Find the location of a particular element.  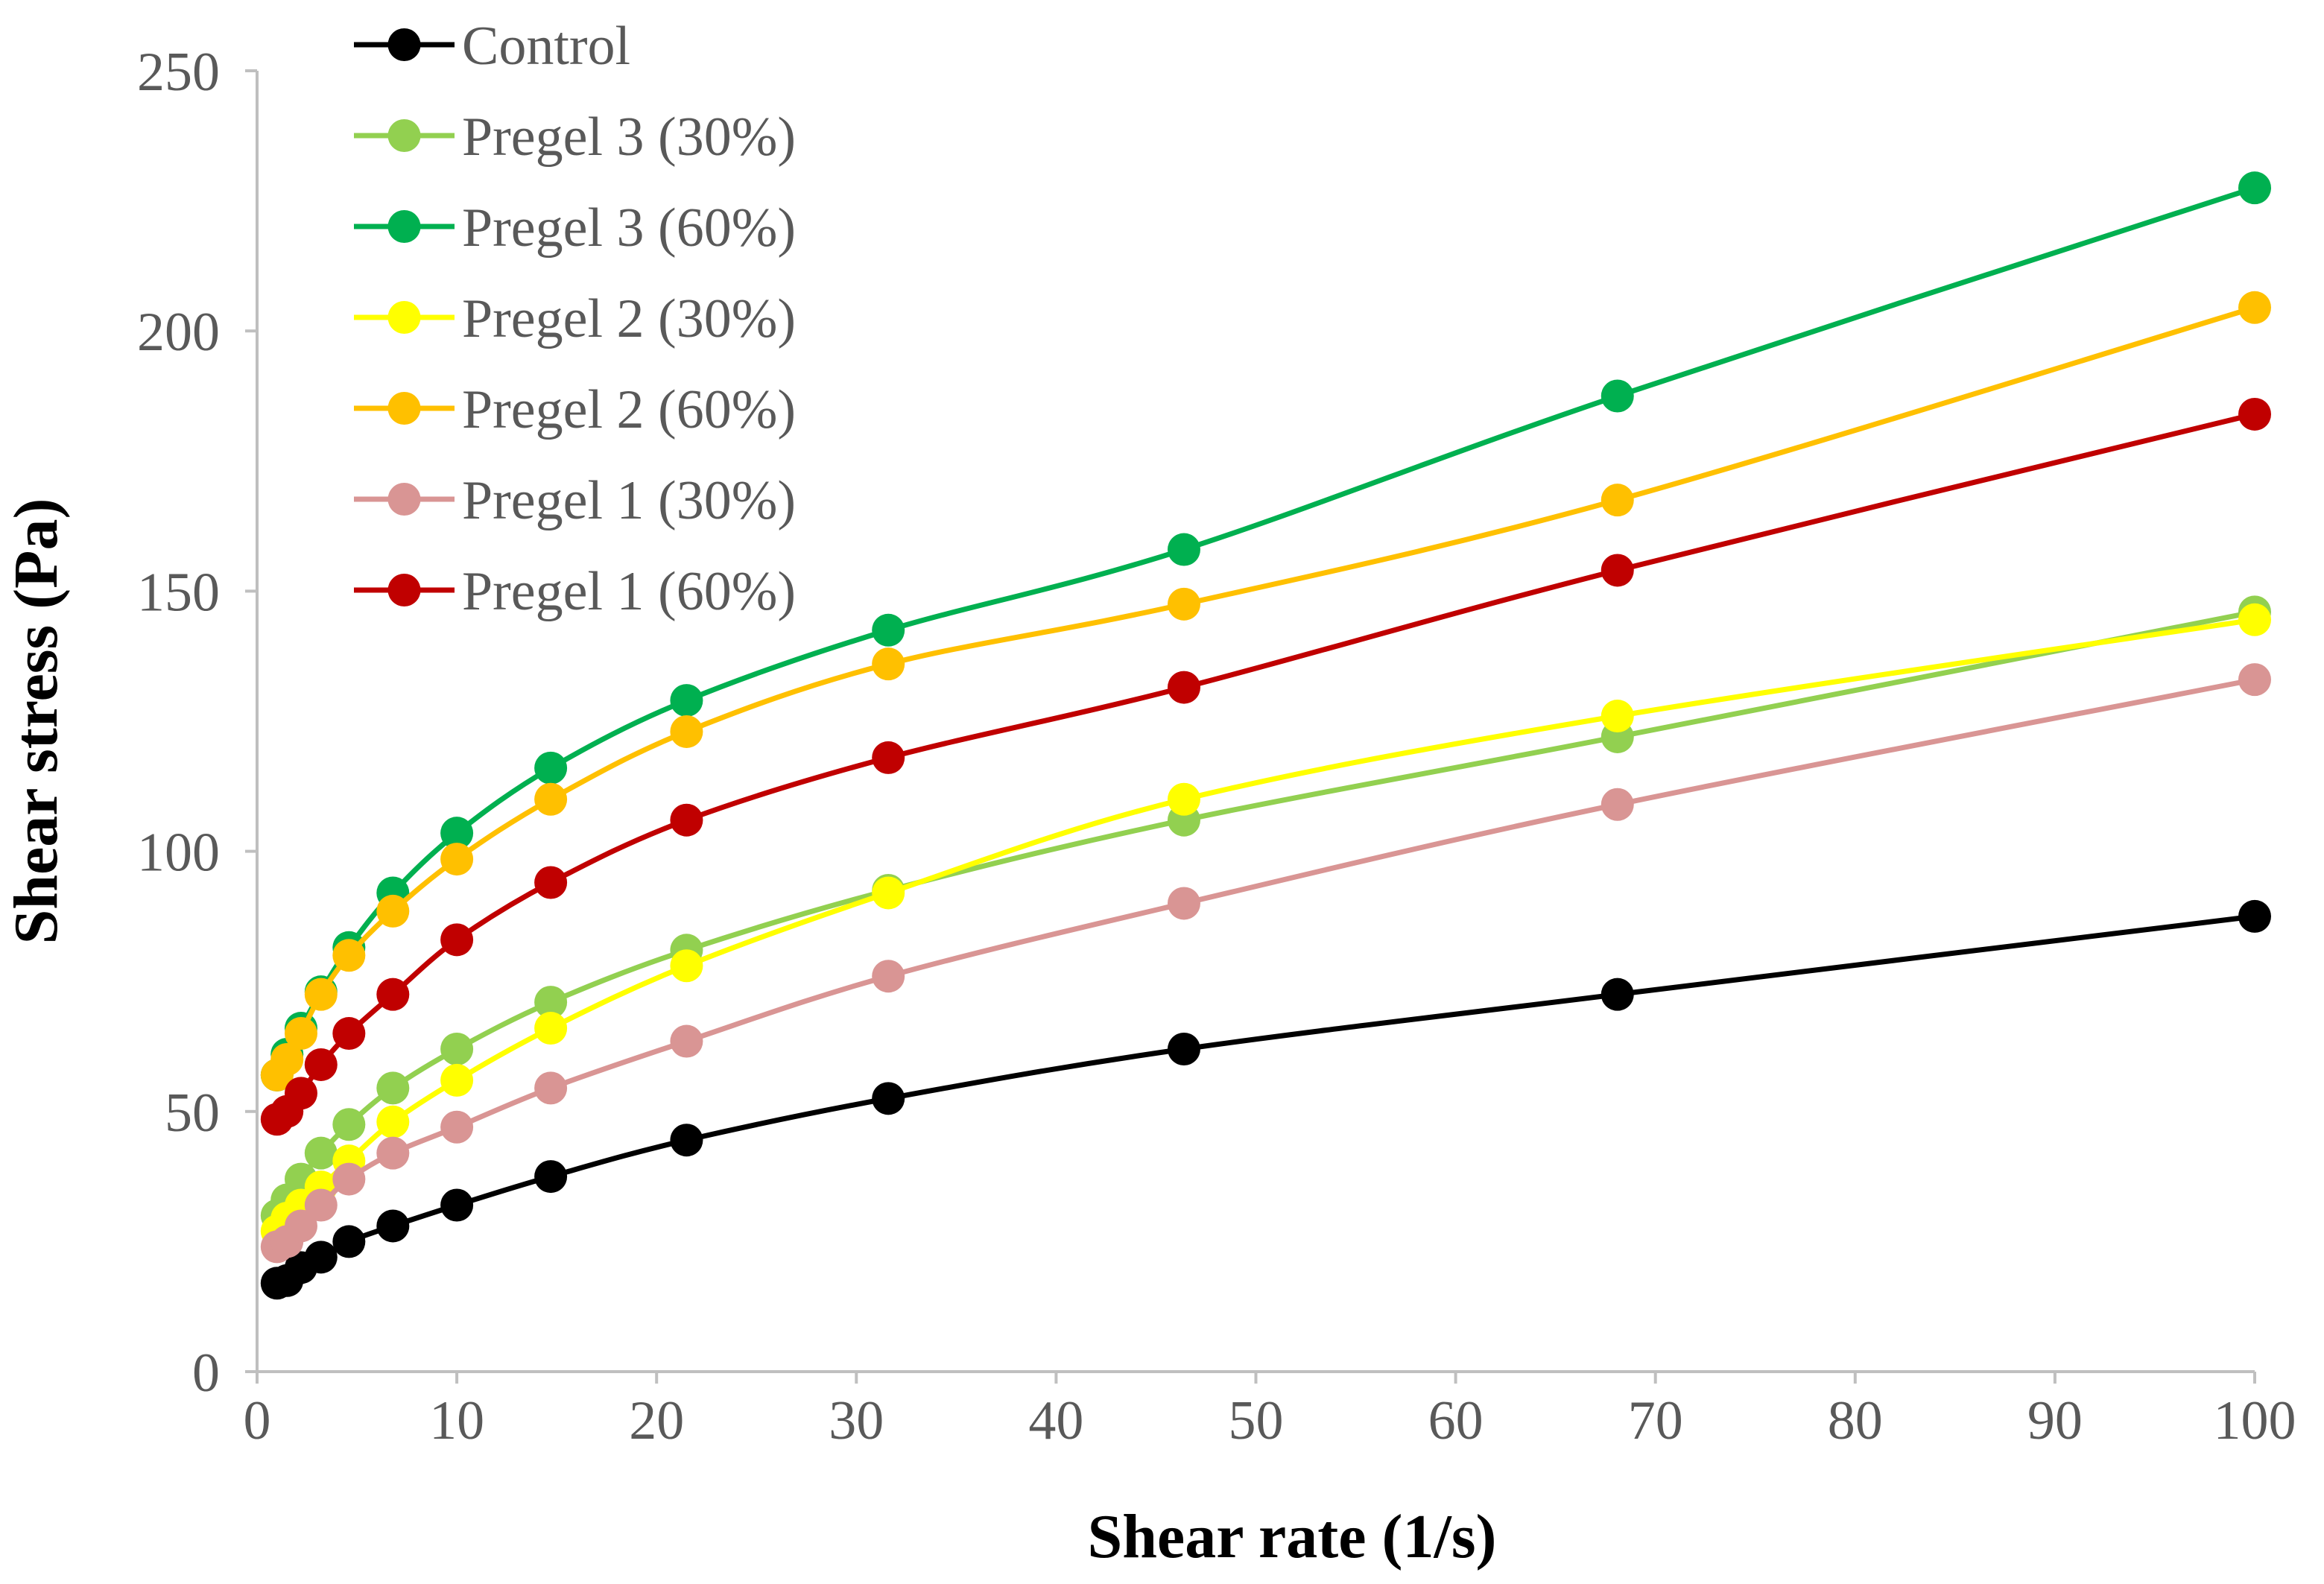

legend-label: Pregel 1 (60%) is located at coordinates (629, 591).